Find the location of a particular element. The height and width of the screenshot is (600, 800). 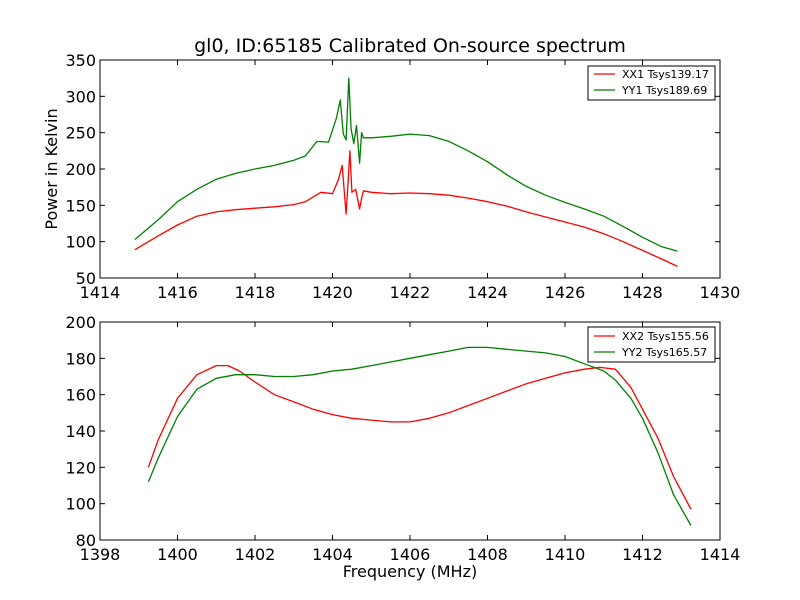

bottom-x-tick-label: 1404 is located at coordinates (332, 554).